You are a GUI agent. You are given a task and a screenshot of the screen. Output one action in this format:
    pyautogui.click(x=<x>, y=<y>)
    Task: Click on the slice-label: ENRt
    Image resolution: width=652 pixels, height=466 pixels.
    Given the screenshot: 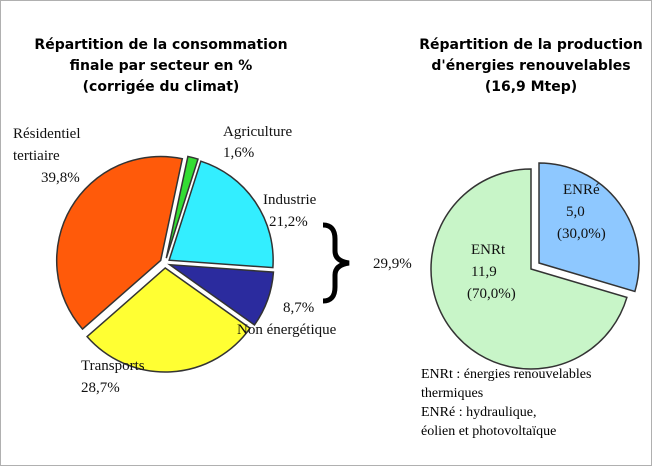 What is the action you would take?
    pyautogui.click(x=488, y=250)
    